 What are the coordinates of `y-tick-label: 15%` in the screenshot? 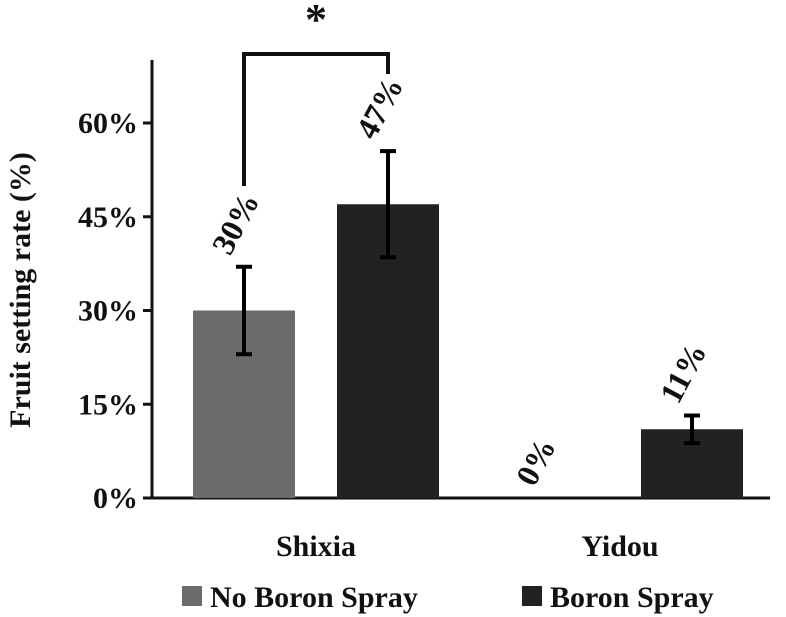 It's located at (108, 404).